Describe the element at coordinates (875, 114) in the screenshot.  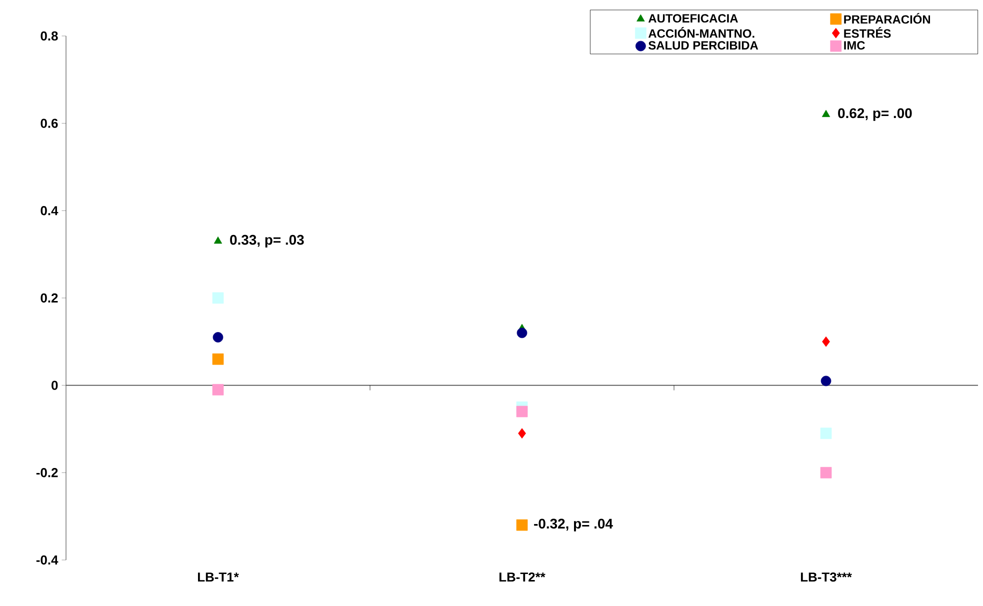
I see `annotation: 0.62, p= .00` at that location.